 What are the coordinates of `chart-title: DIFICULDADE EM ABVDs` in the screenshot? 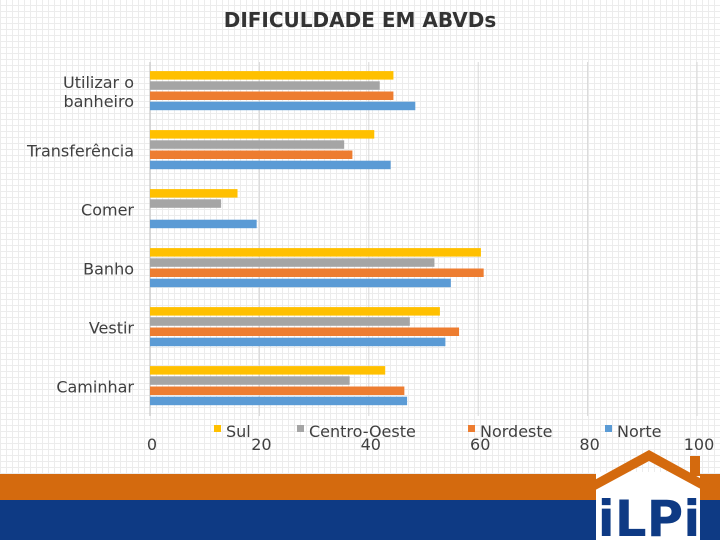 It's located at (360, 20).